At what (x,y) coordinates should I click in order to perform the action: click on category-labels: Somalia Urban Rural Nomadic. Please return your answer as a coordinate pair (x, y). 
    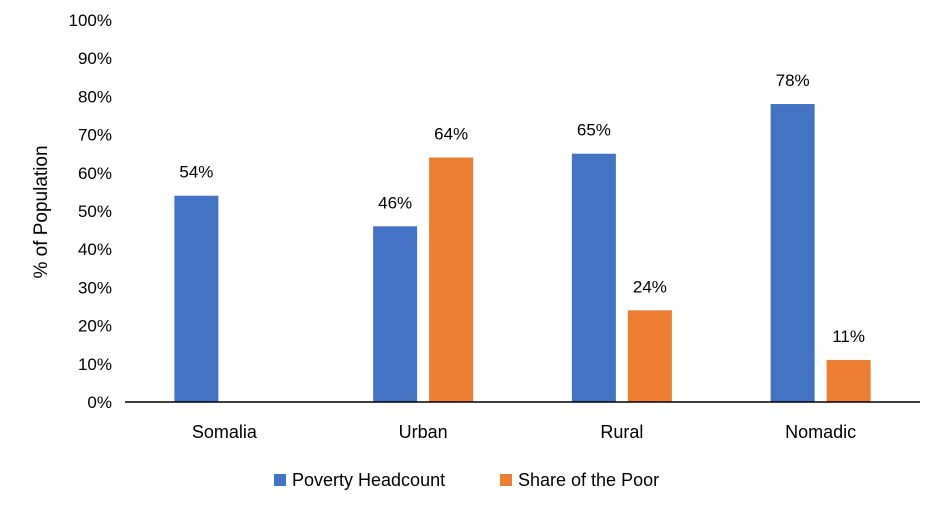
    Looking at the image, I should click on (524, 432).